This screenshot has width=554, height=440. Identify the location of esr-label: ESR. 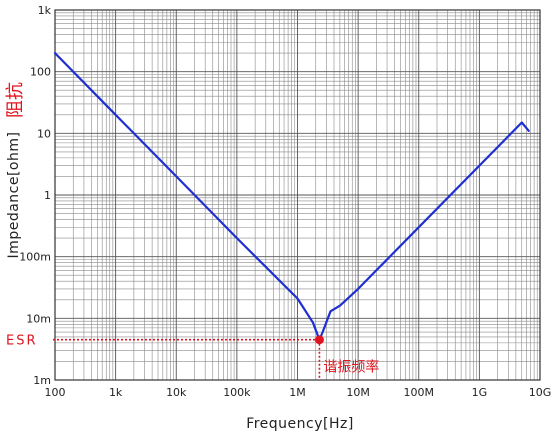
(22, 341).